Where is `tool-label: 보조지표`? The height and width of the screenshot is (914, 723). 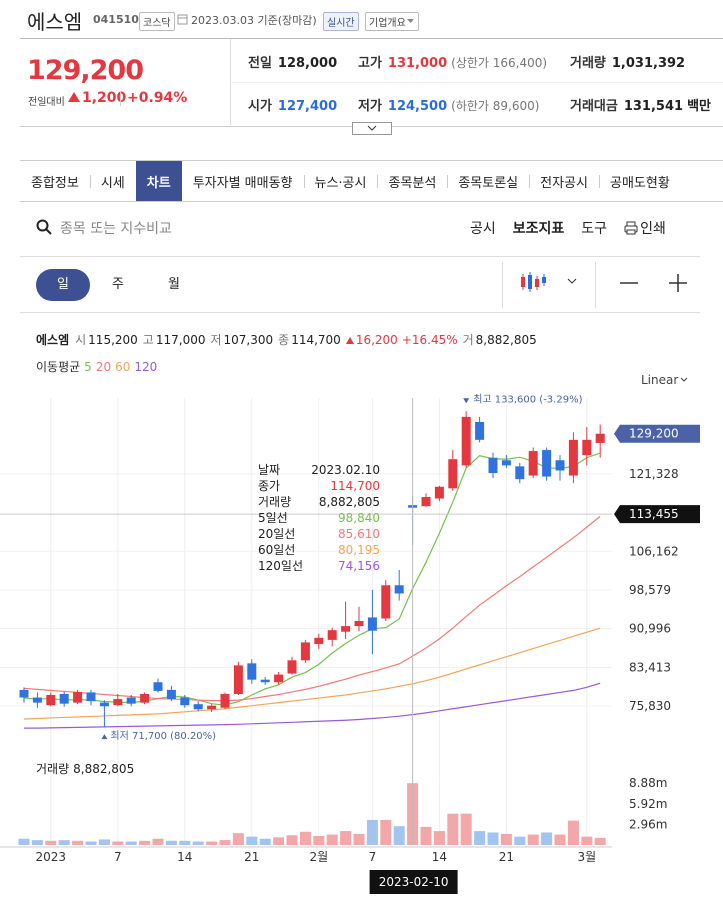
tool-label: 보조지표 is located at coordinates (538, 229).